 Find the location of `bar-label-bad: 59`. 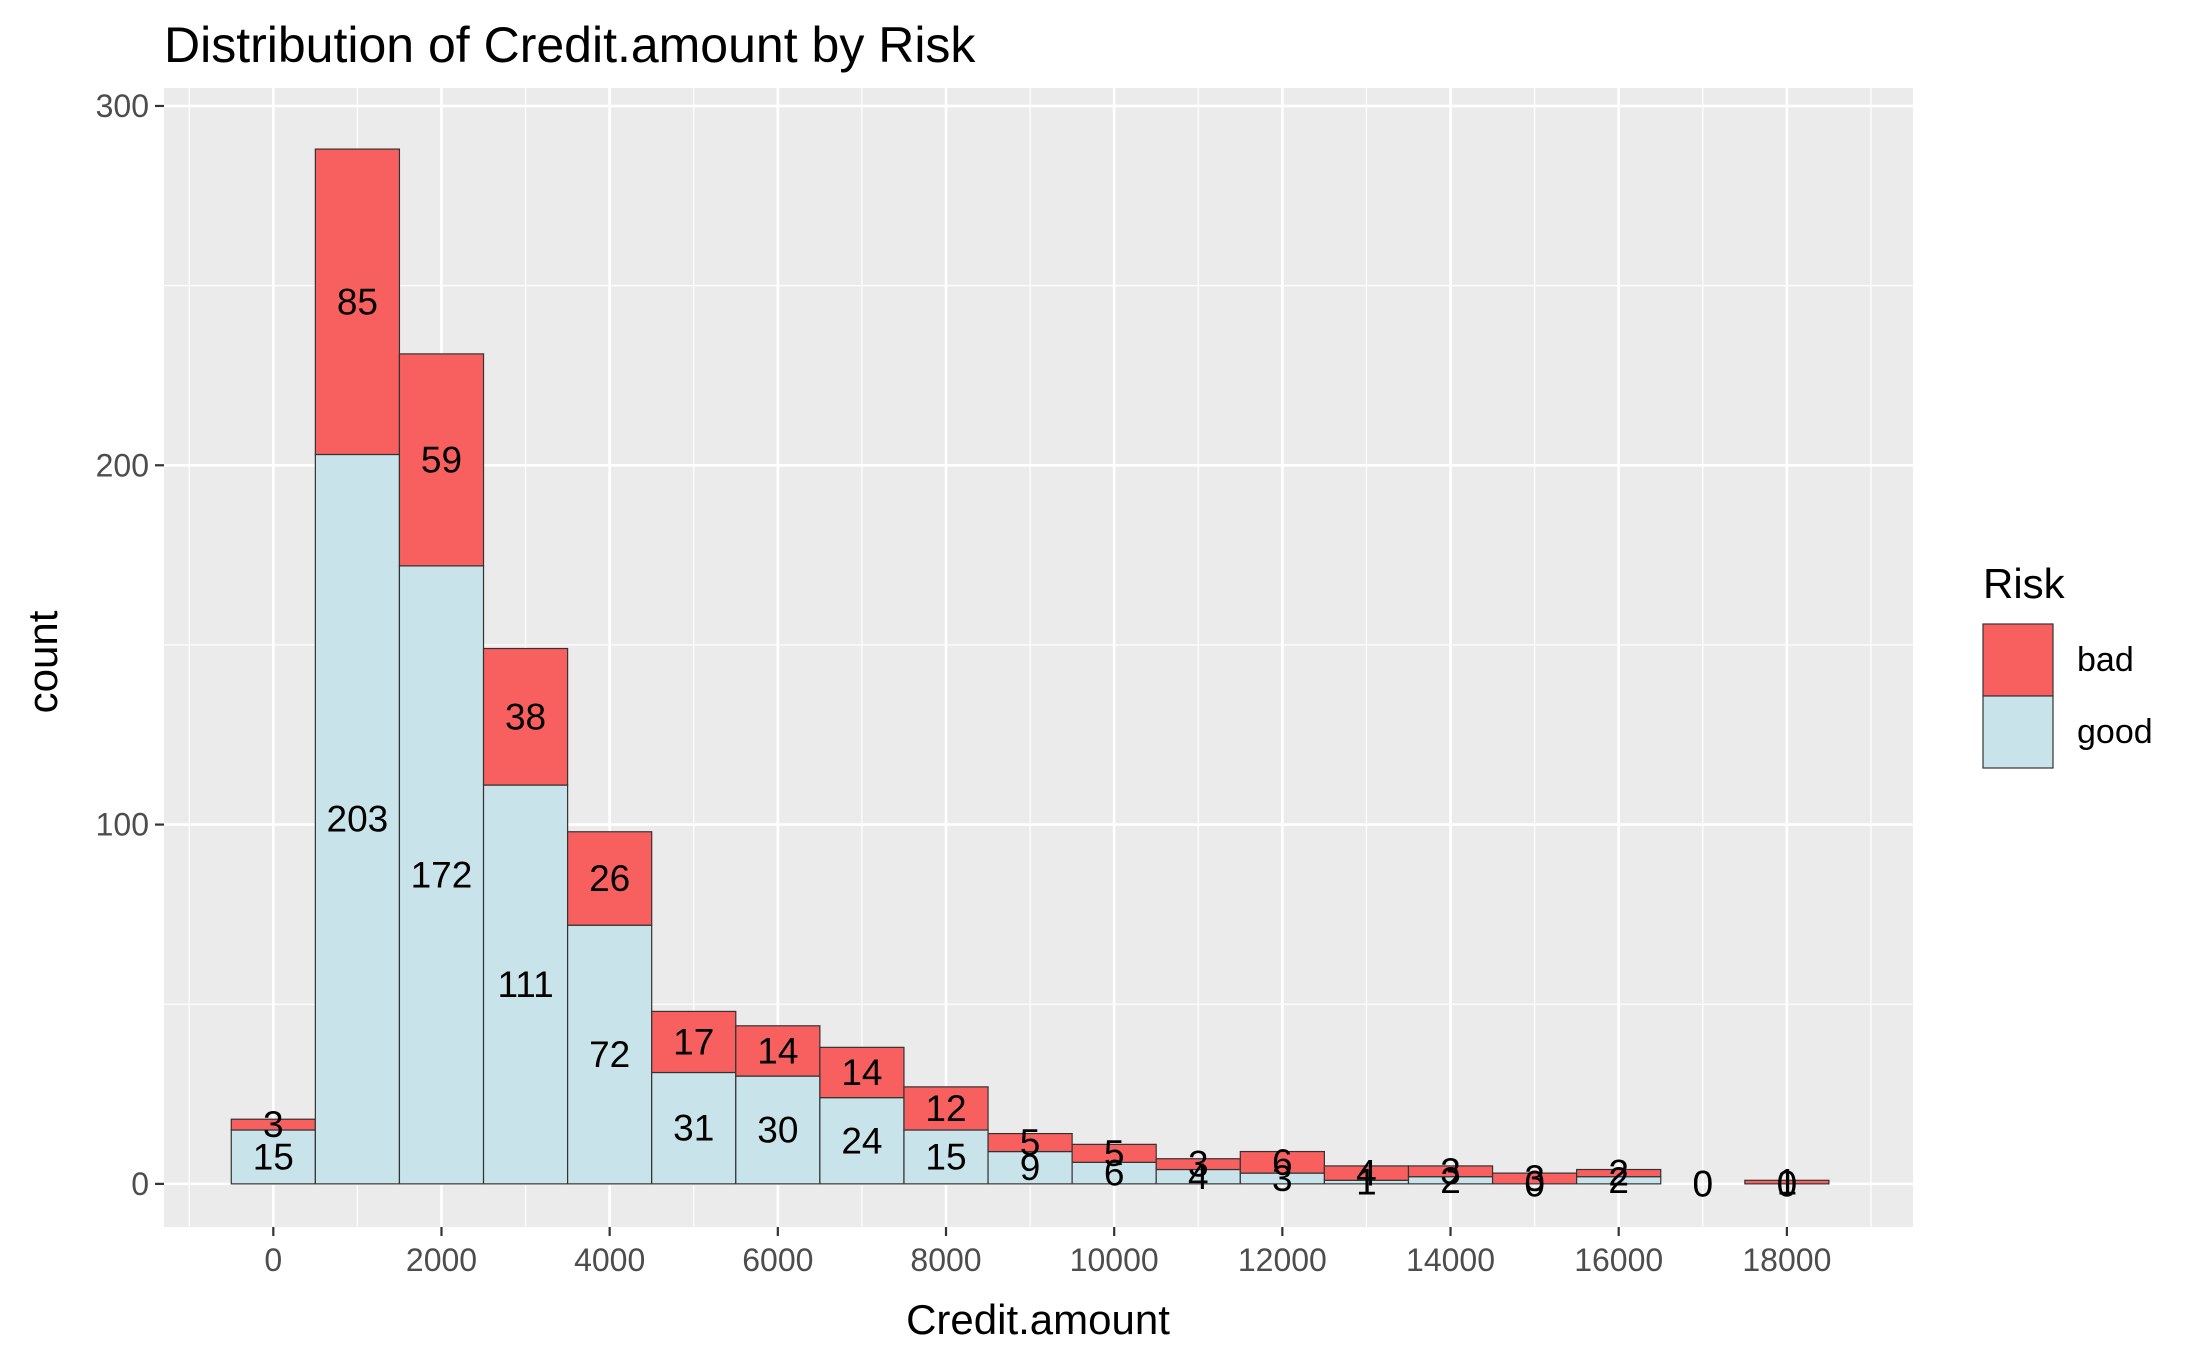

bar-label-bad: 59 is located at coordinates (441, 459).